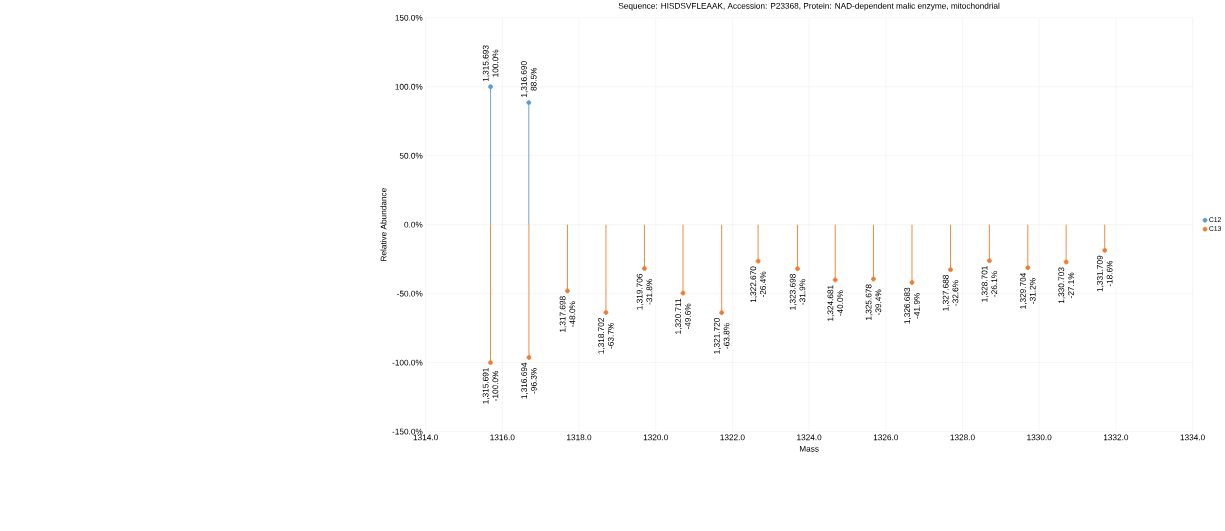 This screenshot has height=531, width=1225. I want to click on y-tick-label: -50.0%, so click(410, 293).